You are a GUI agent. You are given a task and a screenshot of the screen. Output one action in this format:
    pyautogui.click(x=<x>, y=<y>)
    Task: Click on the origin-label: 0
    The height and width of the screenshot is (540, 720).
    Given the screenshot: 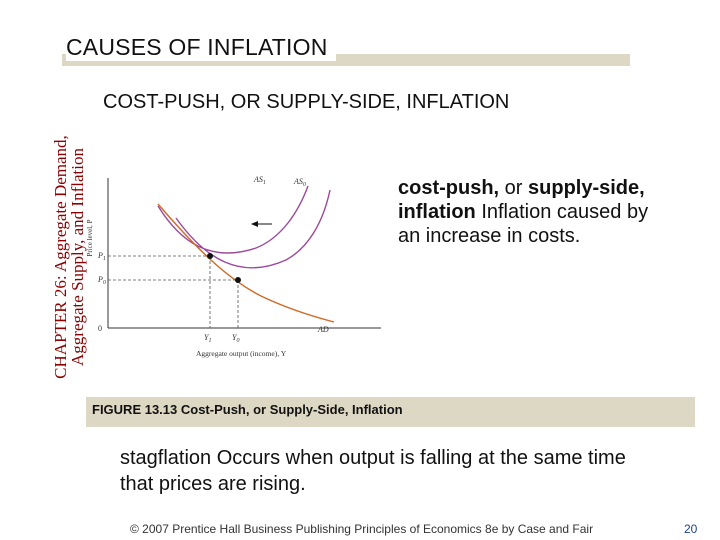 What is the action you would take?
    pyautogui.click(x=100, y=328)
    